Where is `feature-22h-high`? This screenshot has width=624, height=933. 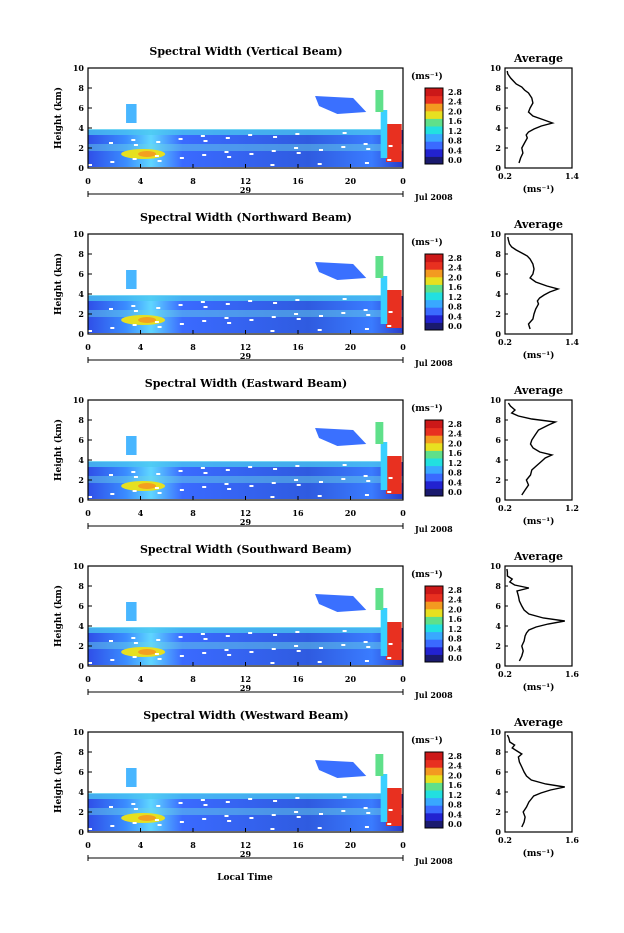 feature-22h-high is located at coordinates (379, 765).